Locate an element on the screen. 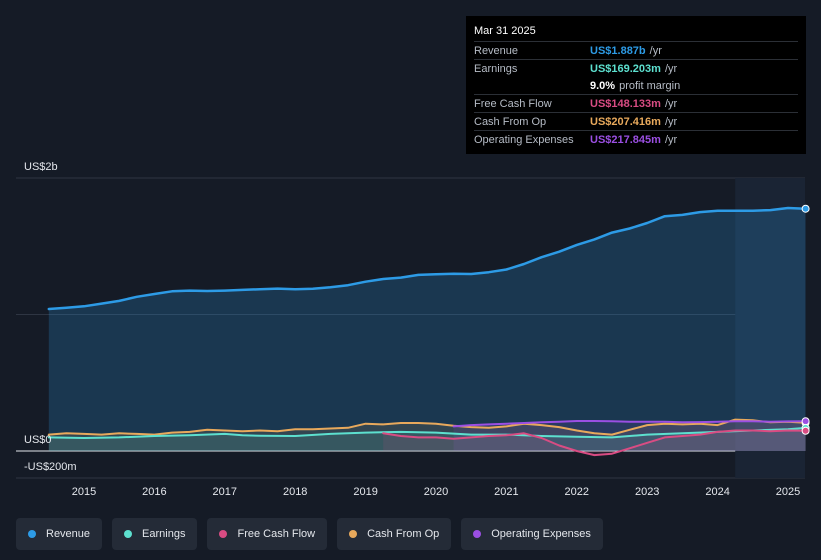 This screenshot has height=560, width=821. legend-item-earnings: Earnings is located at coordinates (155, 534).